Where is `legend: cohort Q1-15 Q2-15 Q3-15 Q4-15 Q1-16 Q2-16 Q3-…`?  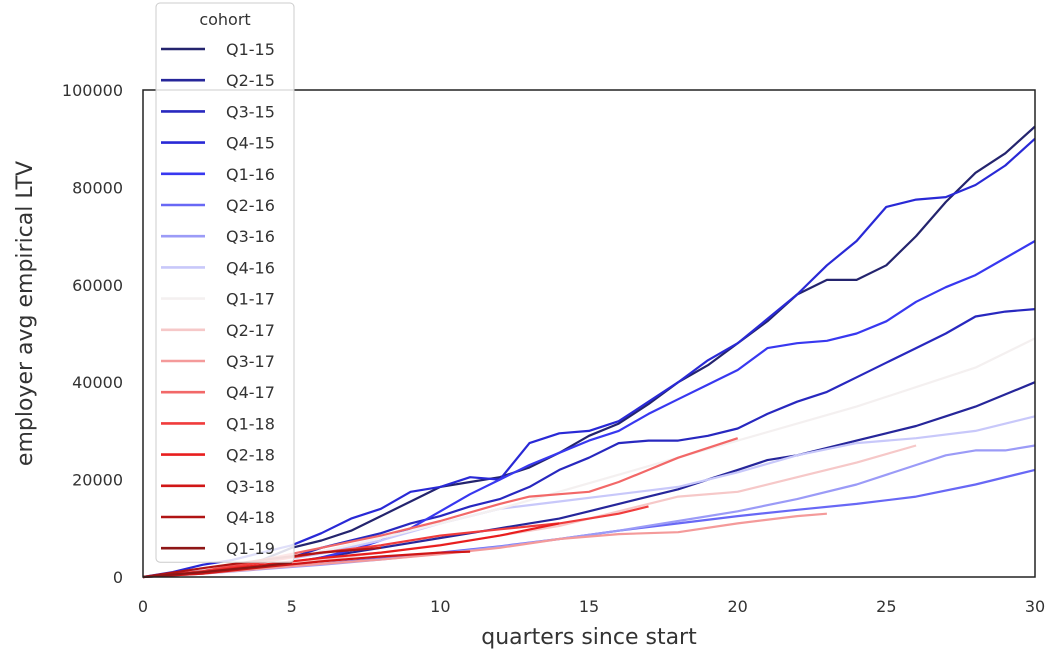 legend: cohort Q1-15 Q2-15 Q3-15 Q4-15 Q1-16 Q2-16 Q3-… is located at coordinates (225, 282).